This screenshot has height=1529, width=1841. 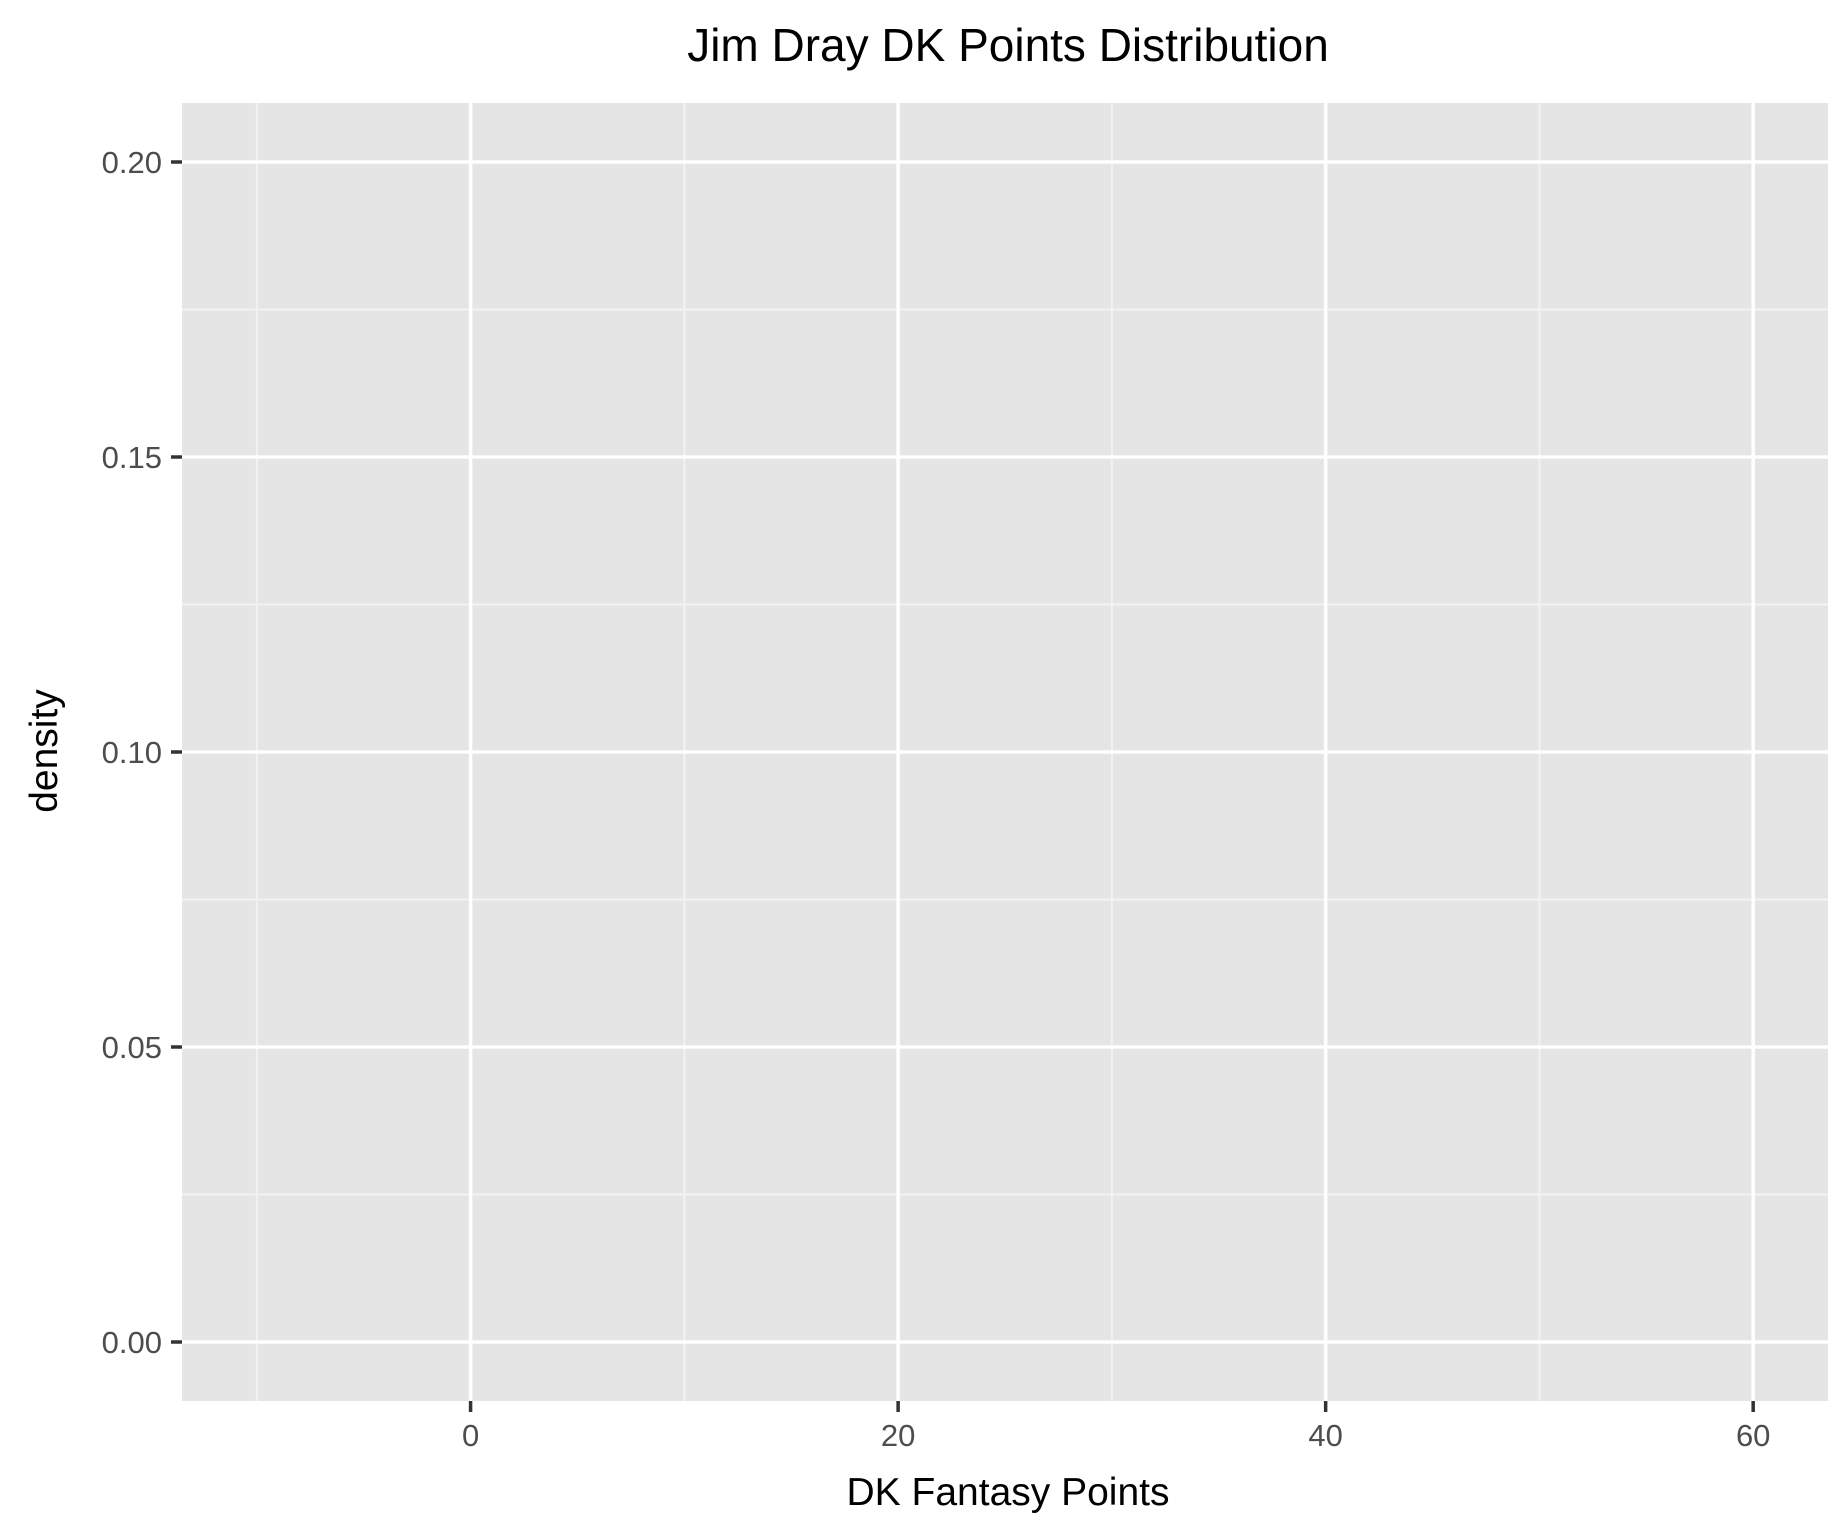 I want to click on y-tick-label: 0.10, so click(x=132, y=752).